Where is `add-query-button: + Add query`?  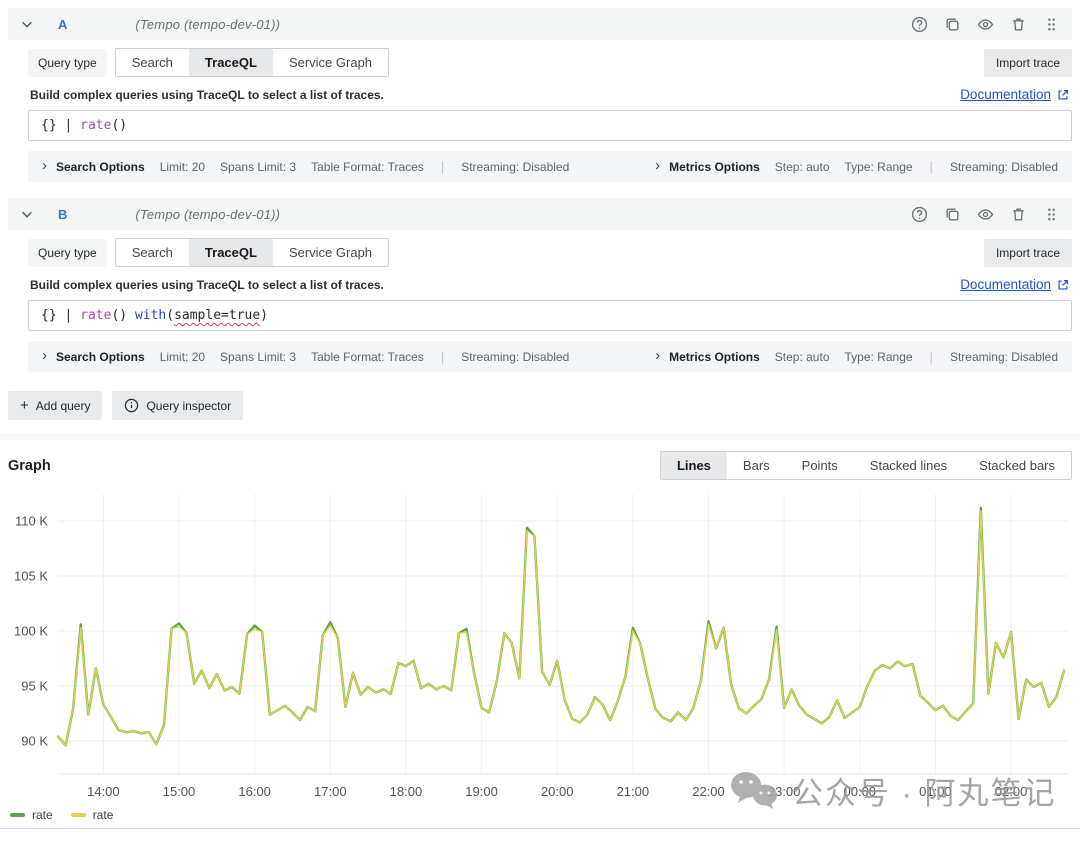 add-query-button: + Add query is located at coordinates (55, 405).